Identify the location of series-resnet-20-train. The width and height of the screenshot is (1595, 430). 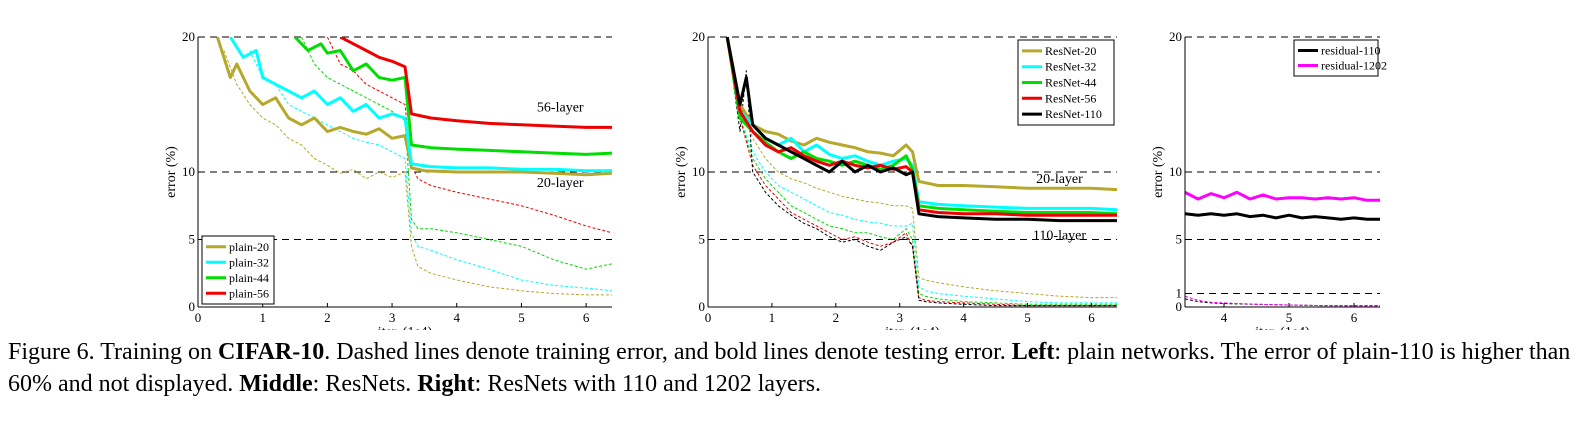
(921, 168).